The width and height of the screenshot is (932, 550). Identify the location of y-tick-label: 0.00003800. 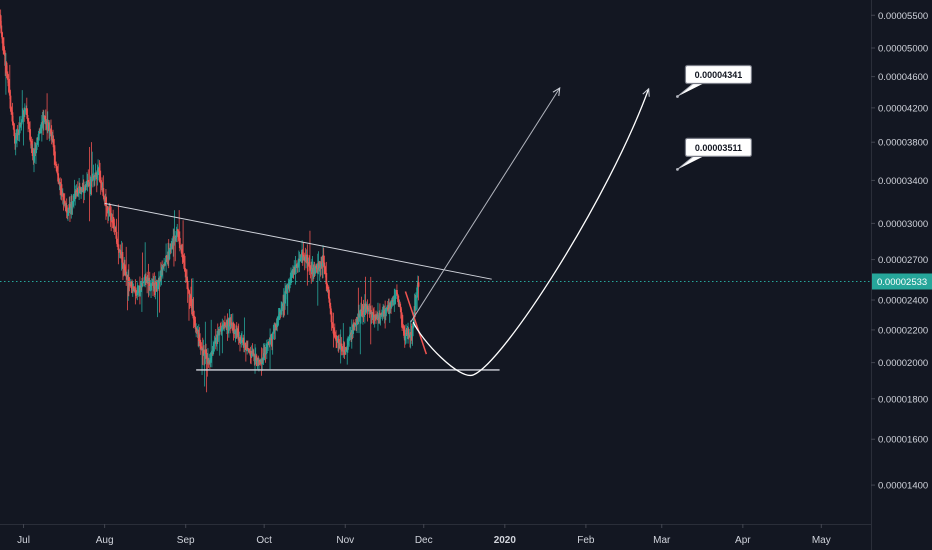
(903, 143).